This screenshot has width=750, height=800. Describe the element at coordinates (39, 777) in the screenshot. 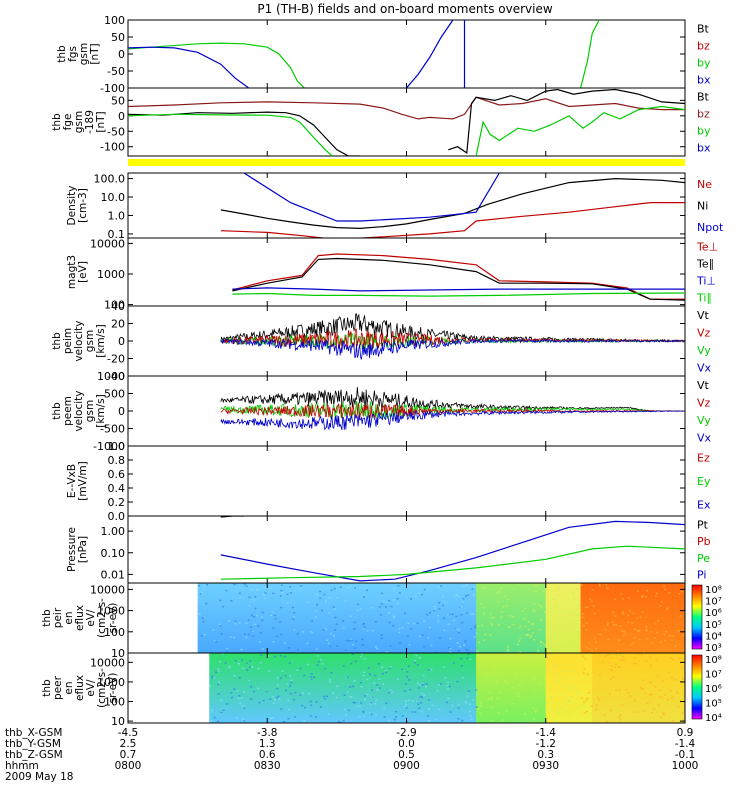

I see `date-label: 2009 May 18` at that location.